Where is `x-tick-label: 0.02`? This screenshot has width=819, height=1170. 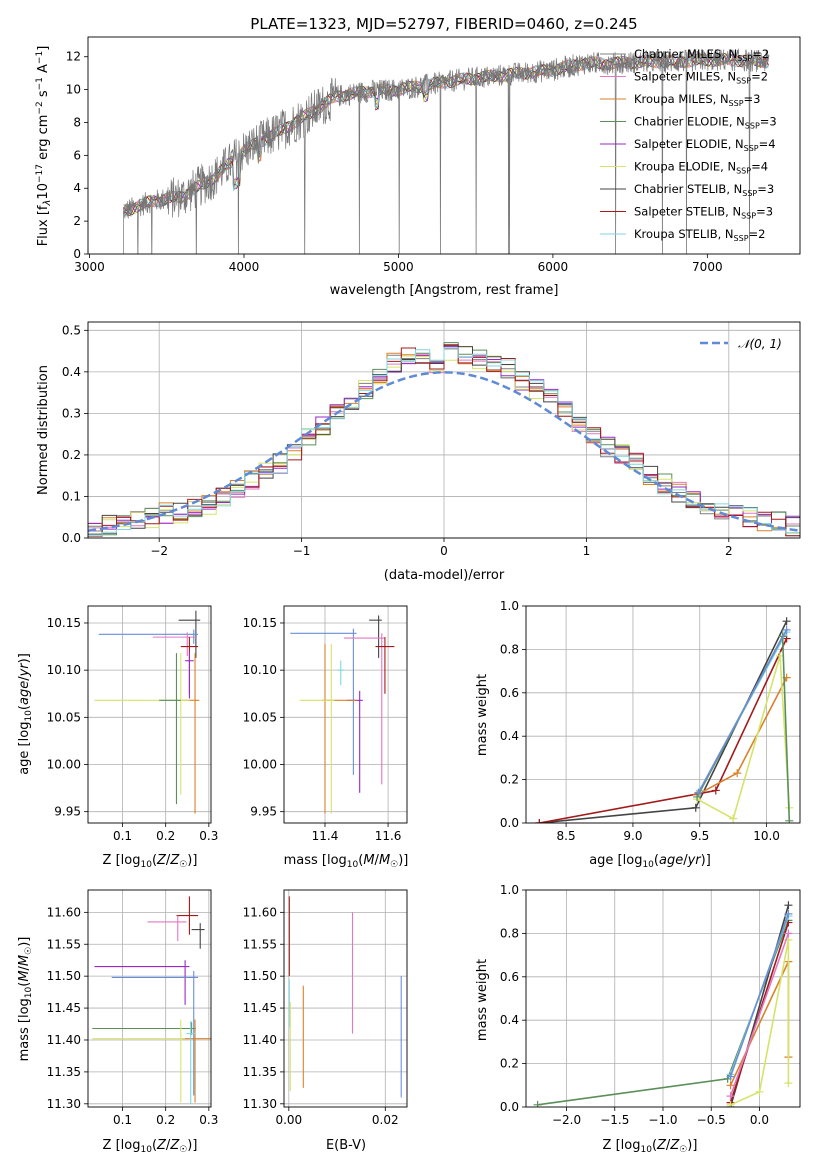 x-tick-label: 0.02 is located at coordinates (385, 1120).